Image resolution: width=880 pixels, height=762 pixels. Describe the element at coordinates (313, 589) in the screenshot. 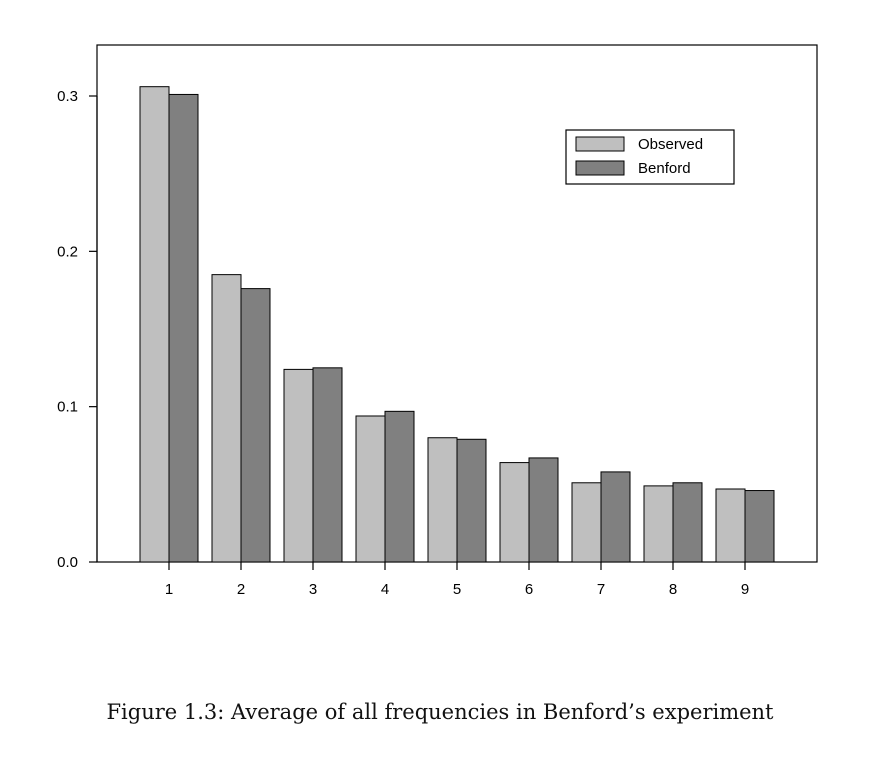

I see `x-tick-label: 3` at that location.